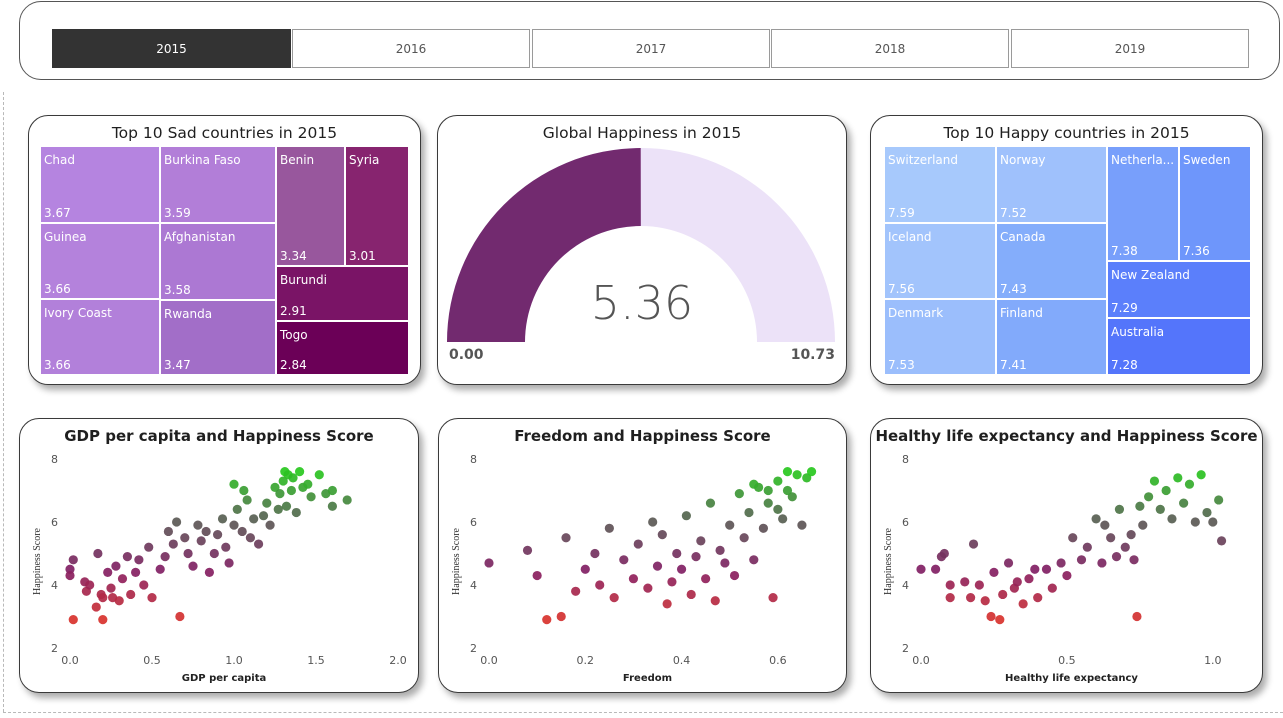 The image size is (1283, 718). Describe the element at coordinates (411, 48) in the screenshot. I see `year-button-2016: 2016` at that location.